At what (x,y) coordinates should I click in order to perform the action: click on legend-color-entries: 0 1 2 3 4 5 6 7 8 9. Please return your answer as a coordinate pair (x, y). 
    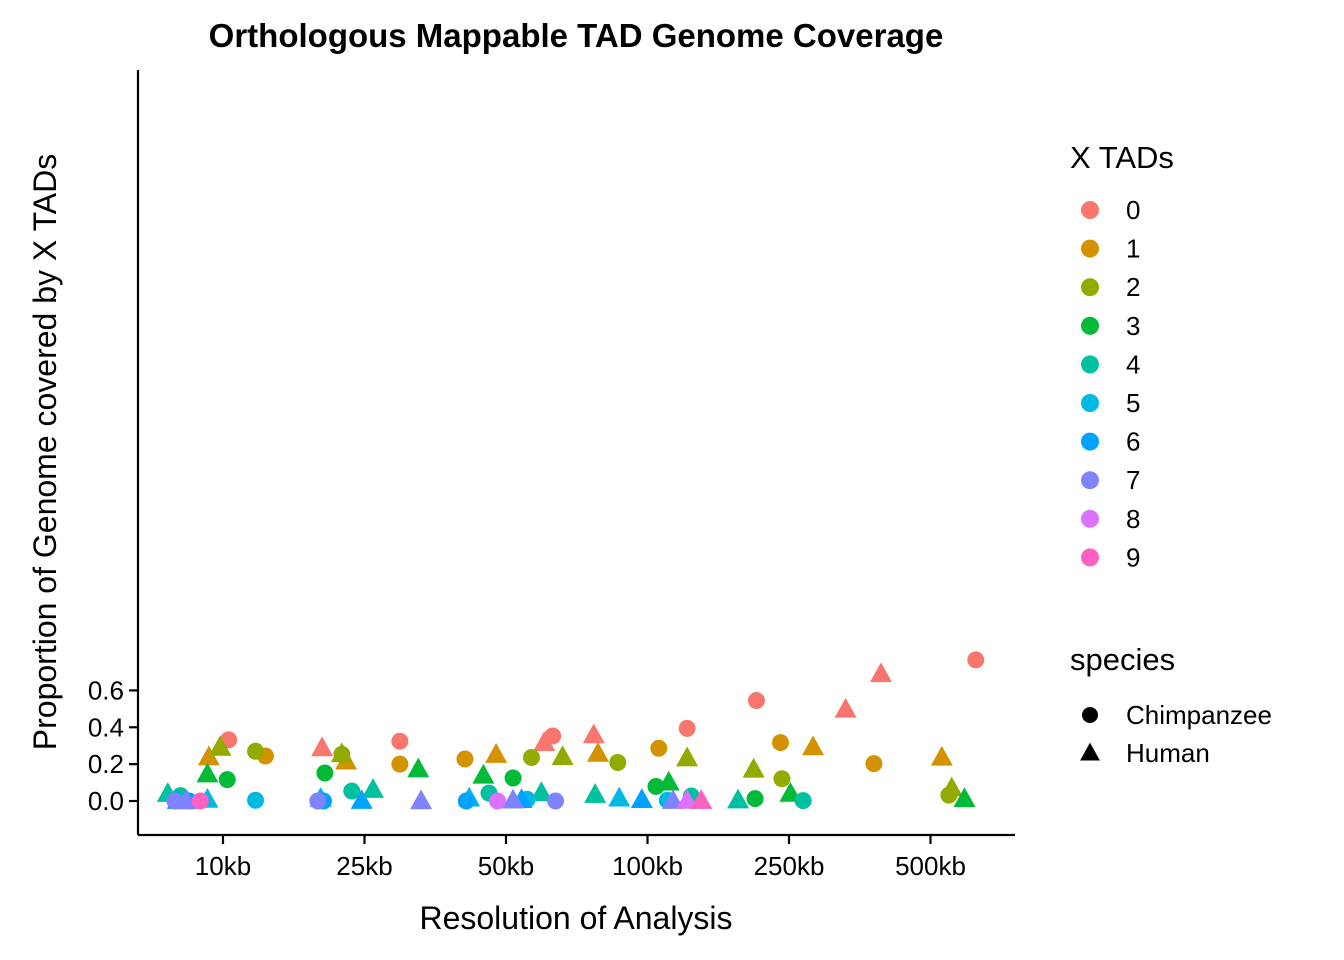
    Looking at the image, I should click on (1110, 383).